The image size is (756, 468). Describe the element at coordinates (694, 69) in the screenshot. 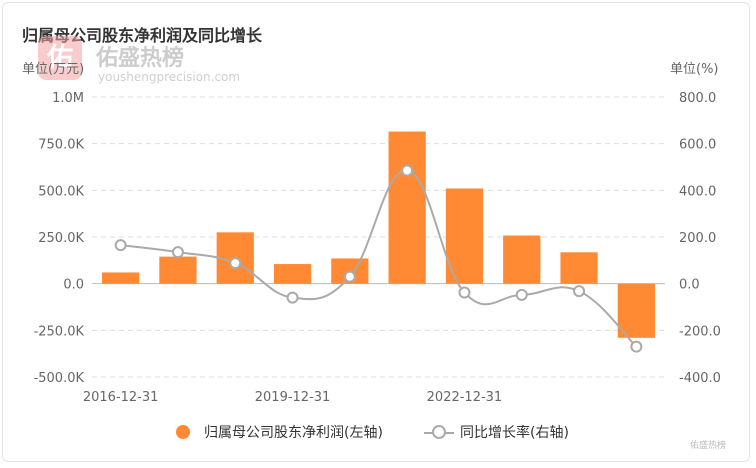

I see `right-axis-unit: 单位(%)` at that location.